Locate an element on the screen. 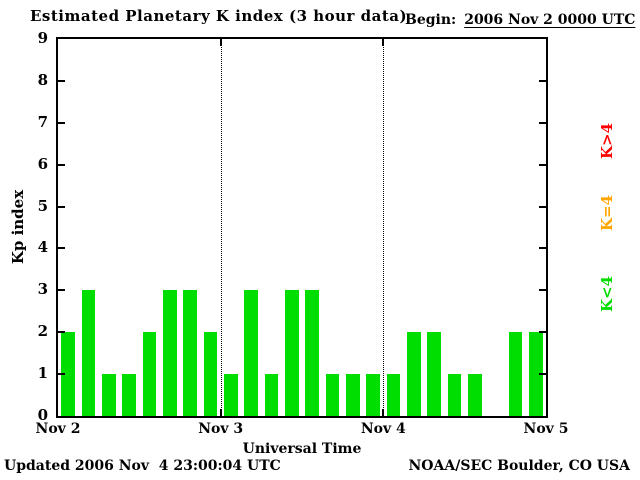 Image resolution: width=640 pixels, height=480 pixels. x-tick-label: Nov 3 is located at coordinates (221, 429).